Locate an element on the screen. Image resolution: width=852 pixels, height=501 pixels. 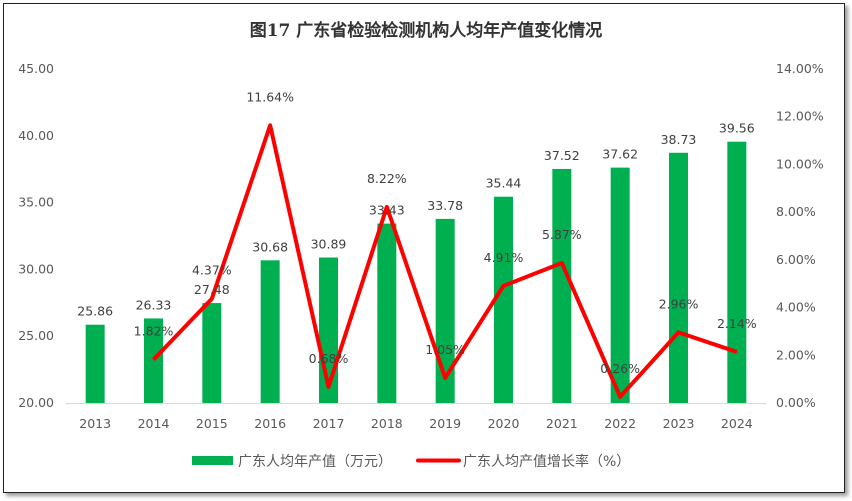
y-left-tick-label: 25.00 is located at coordinates (36, 335).